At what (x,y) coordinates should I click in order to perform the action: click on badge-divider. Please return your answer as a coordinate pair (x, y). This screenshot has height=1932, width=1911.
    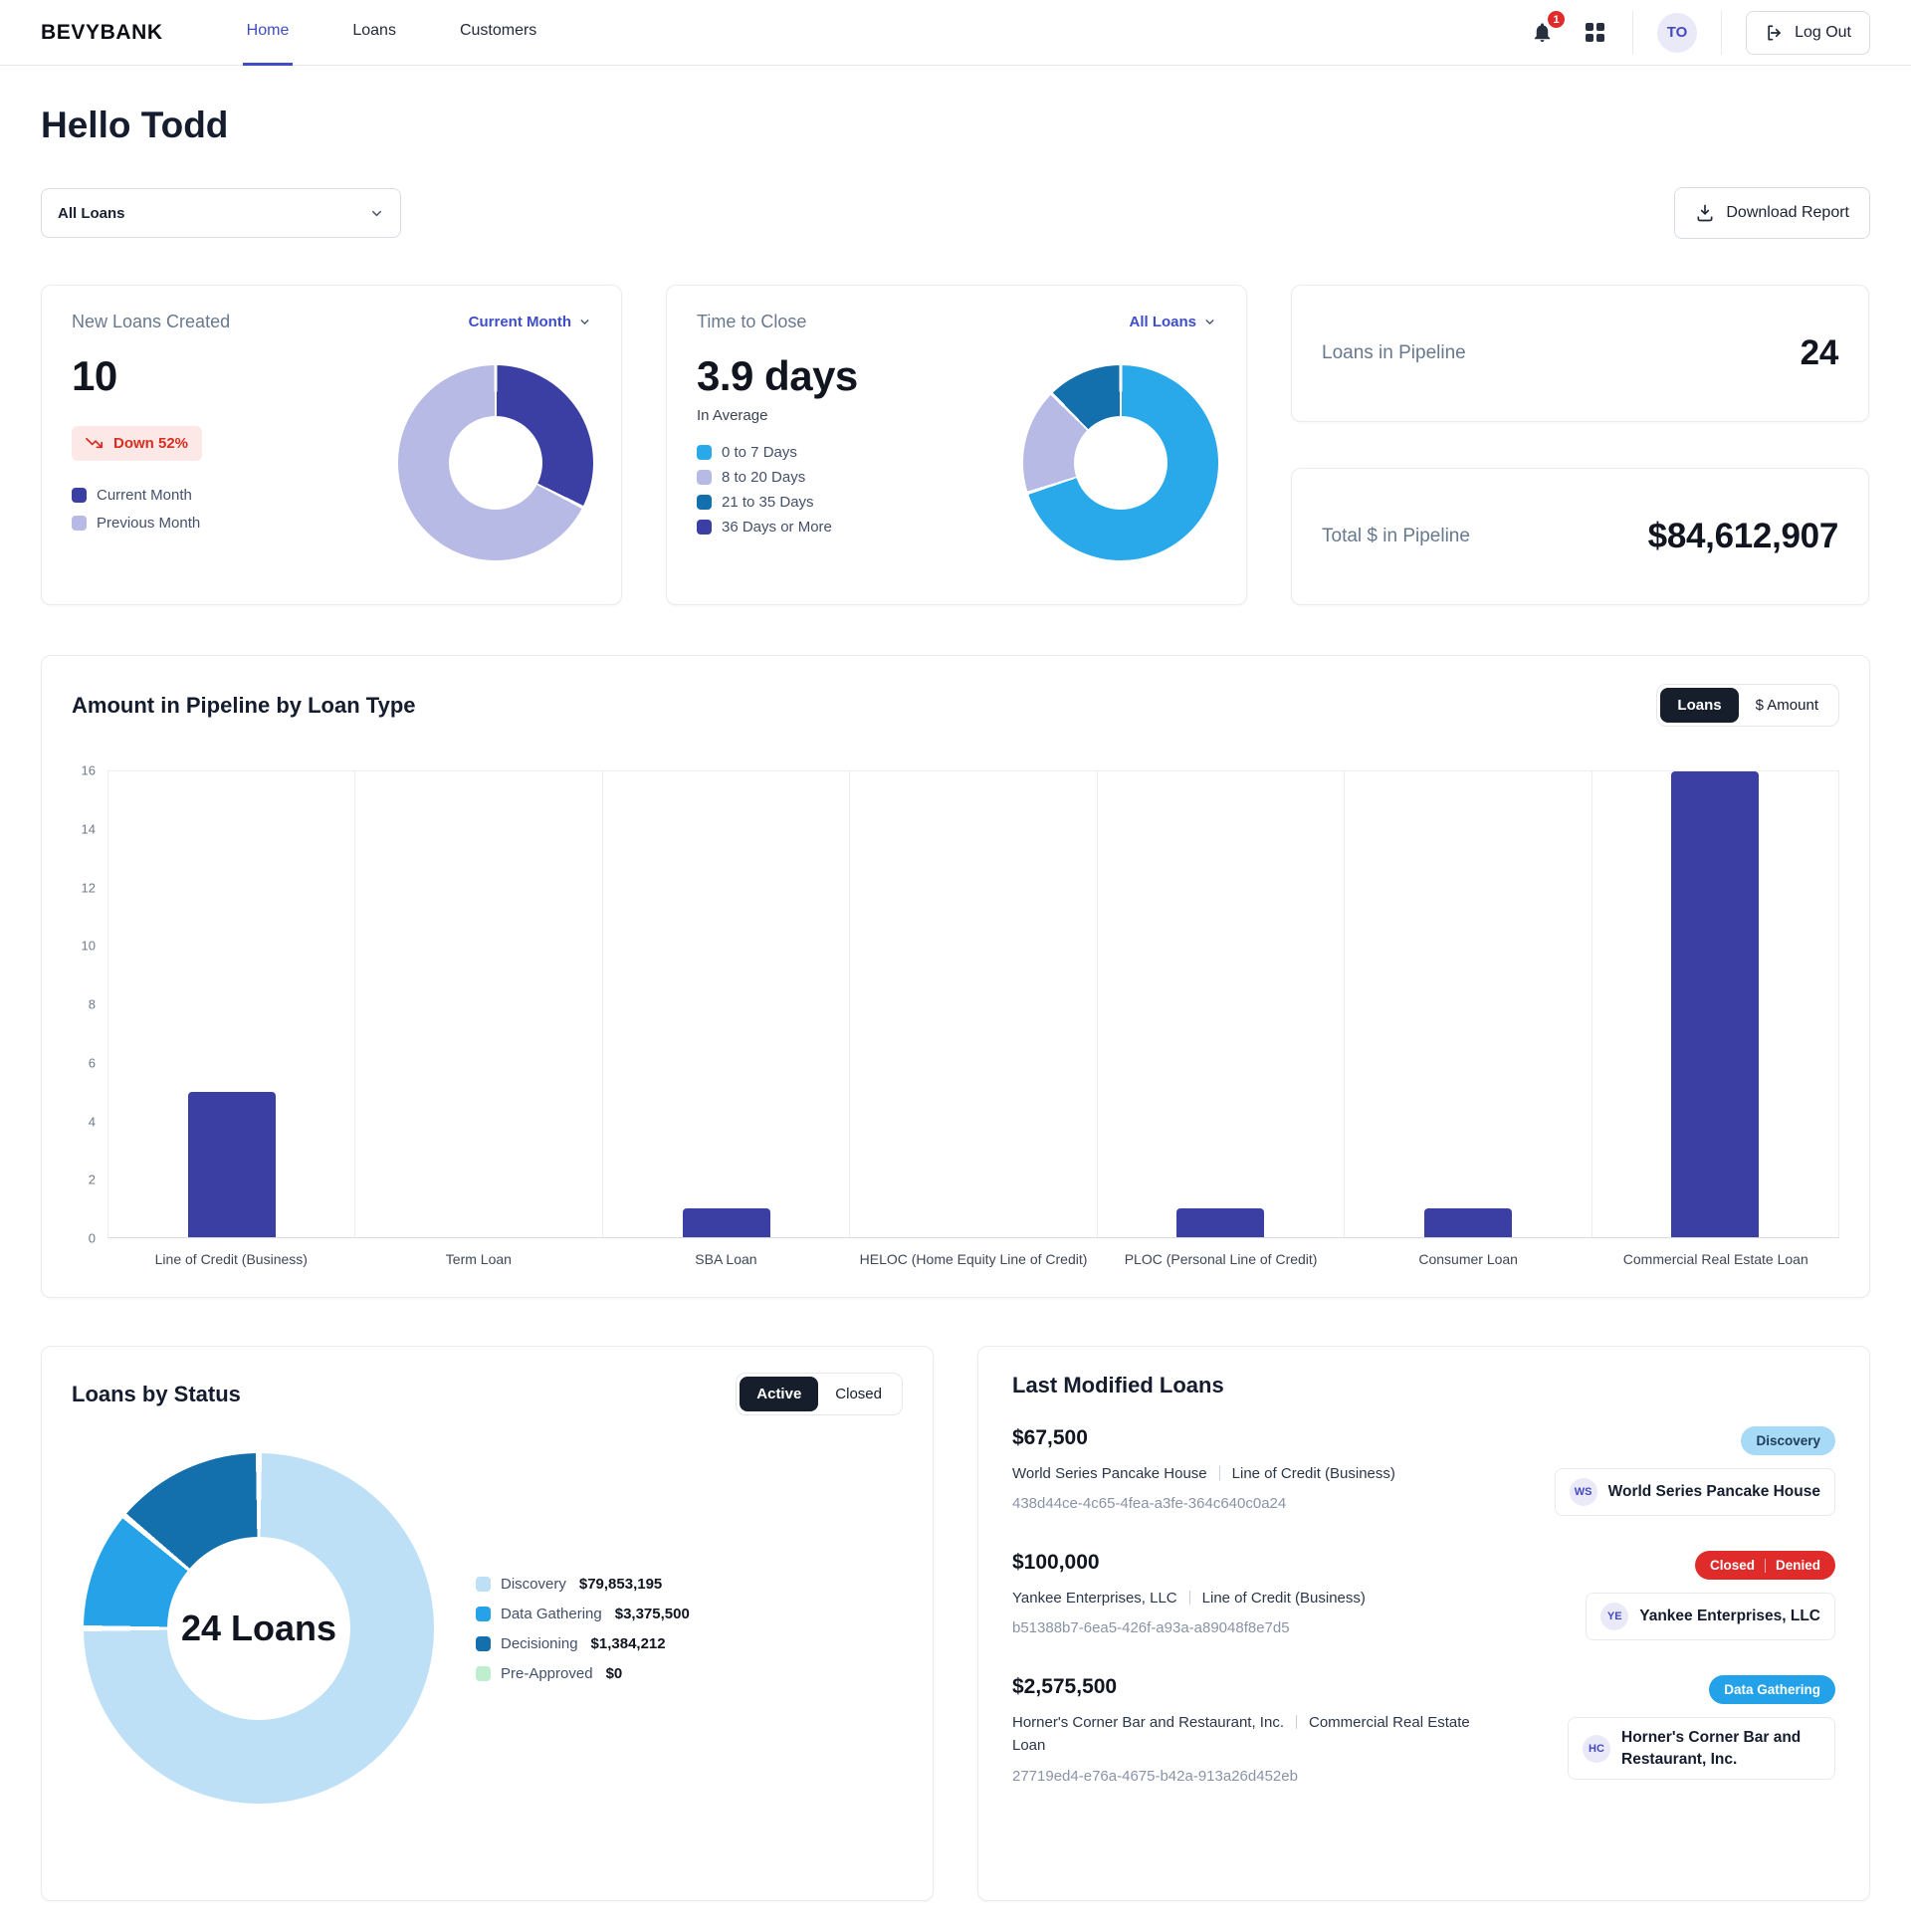
    Looking at the image, I should click on (1765, 1565).